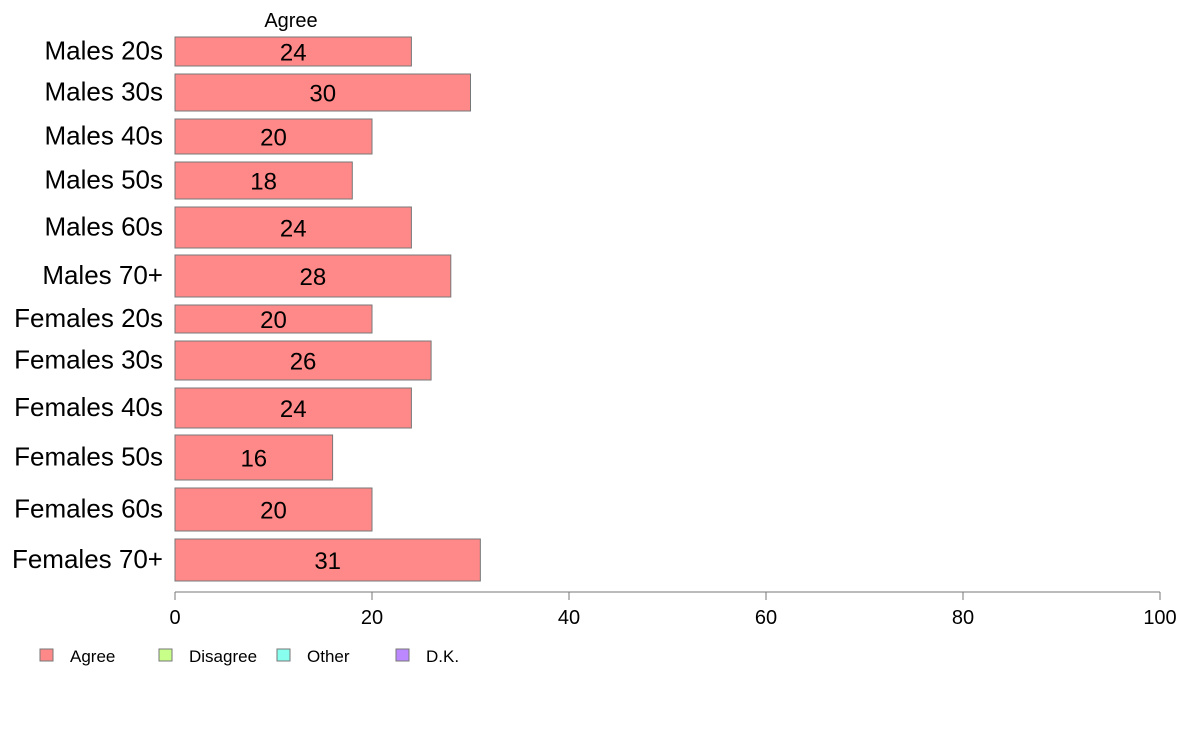  I want to click on x-tick-label: 80, so click(963, 618).